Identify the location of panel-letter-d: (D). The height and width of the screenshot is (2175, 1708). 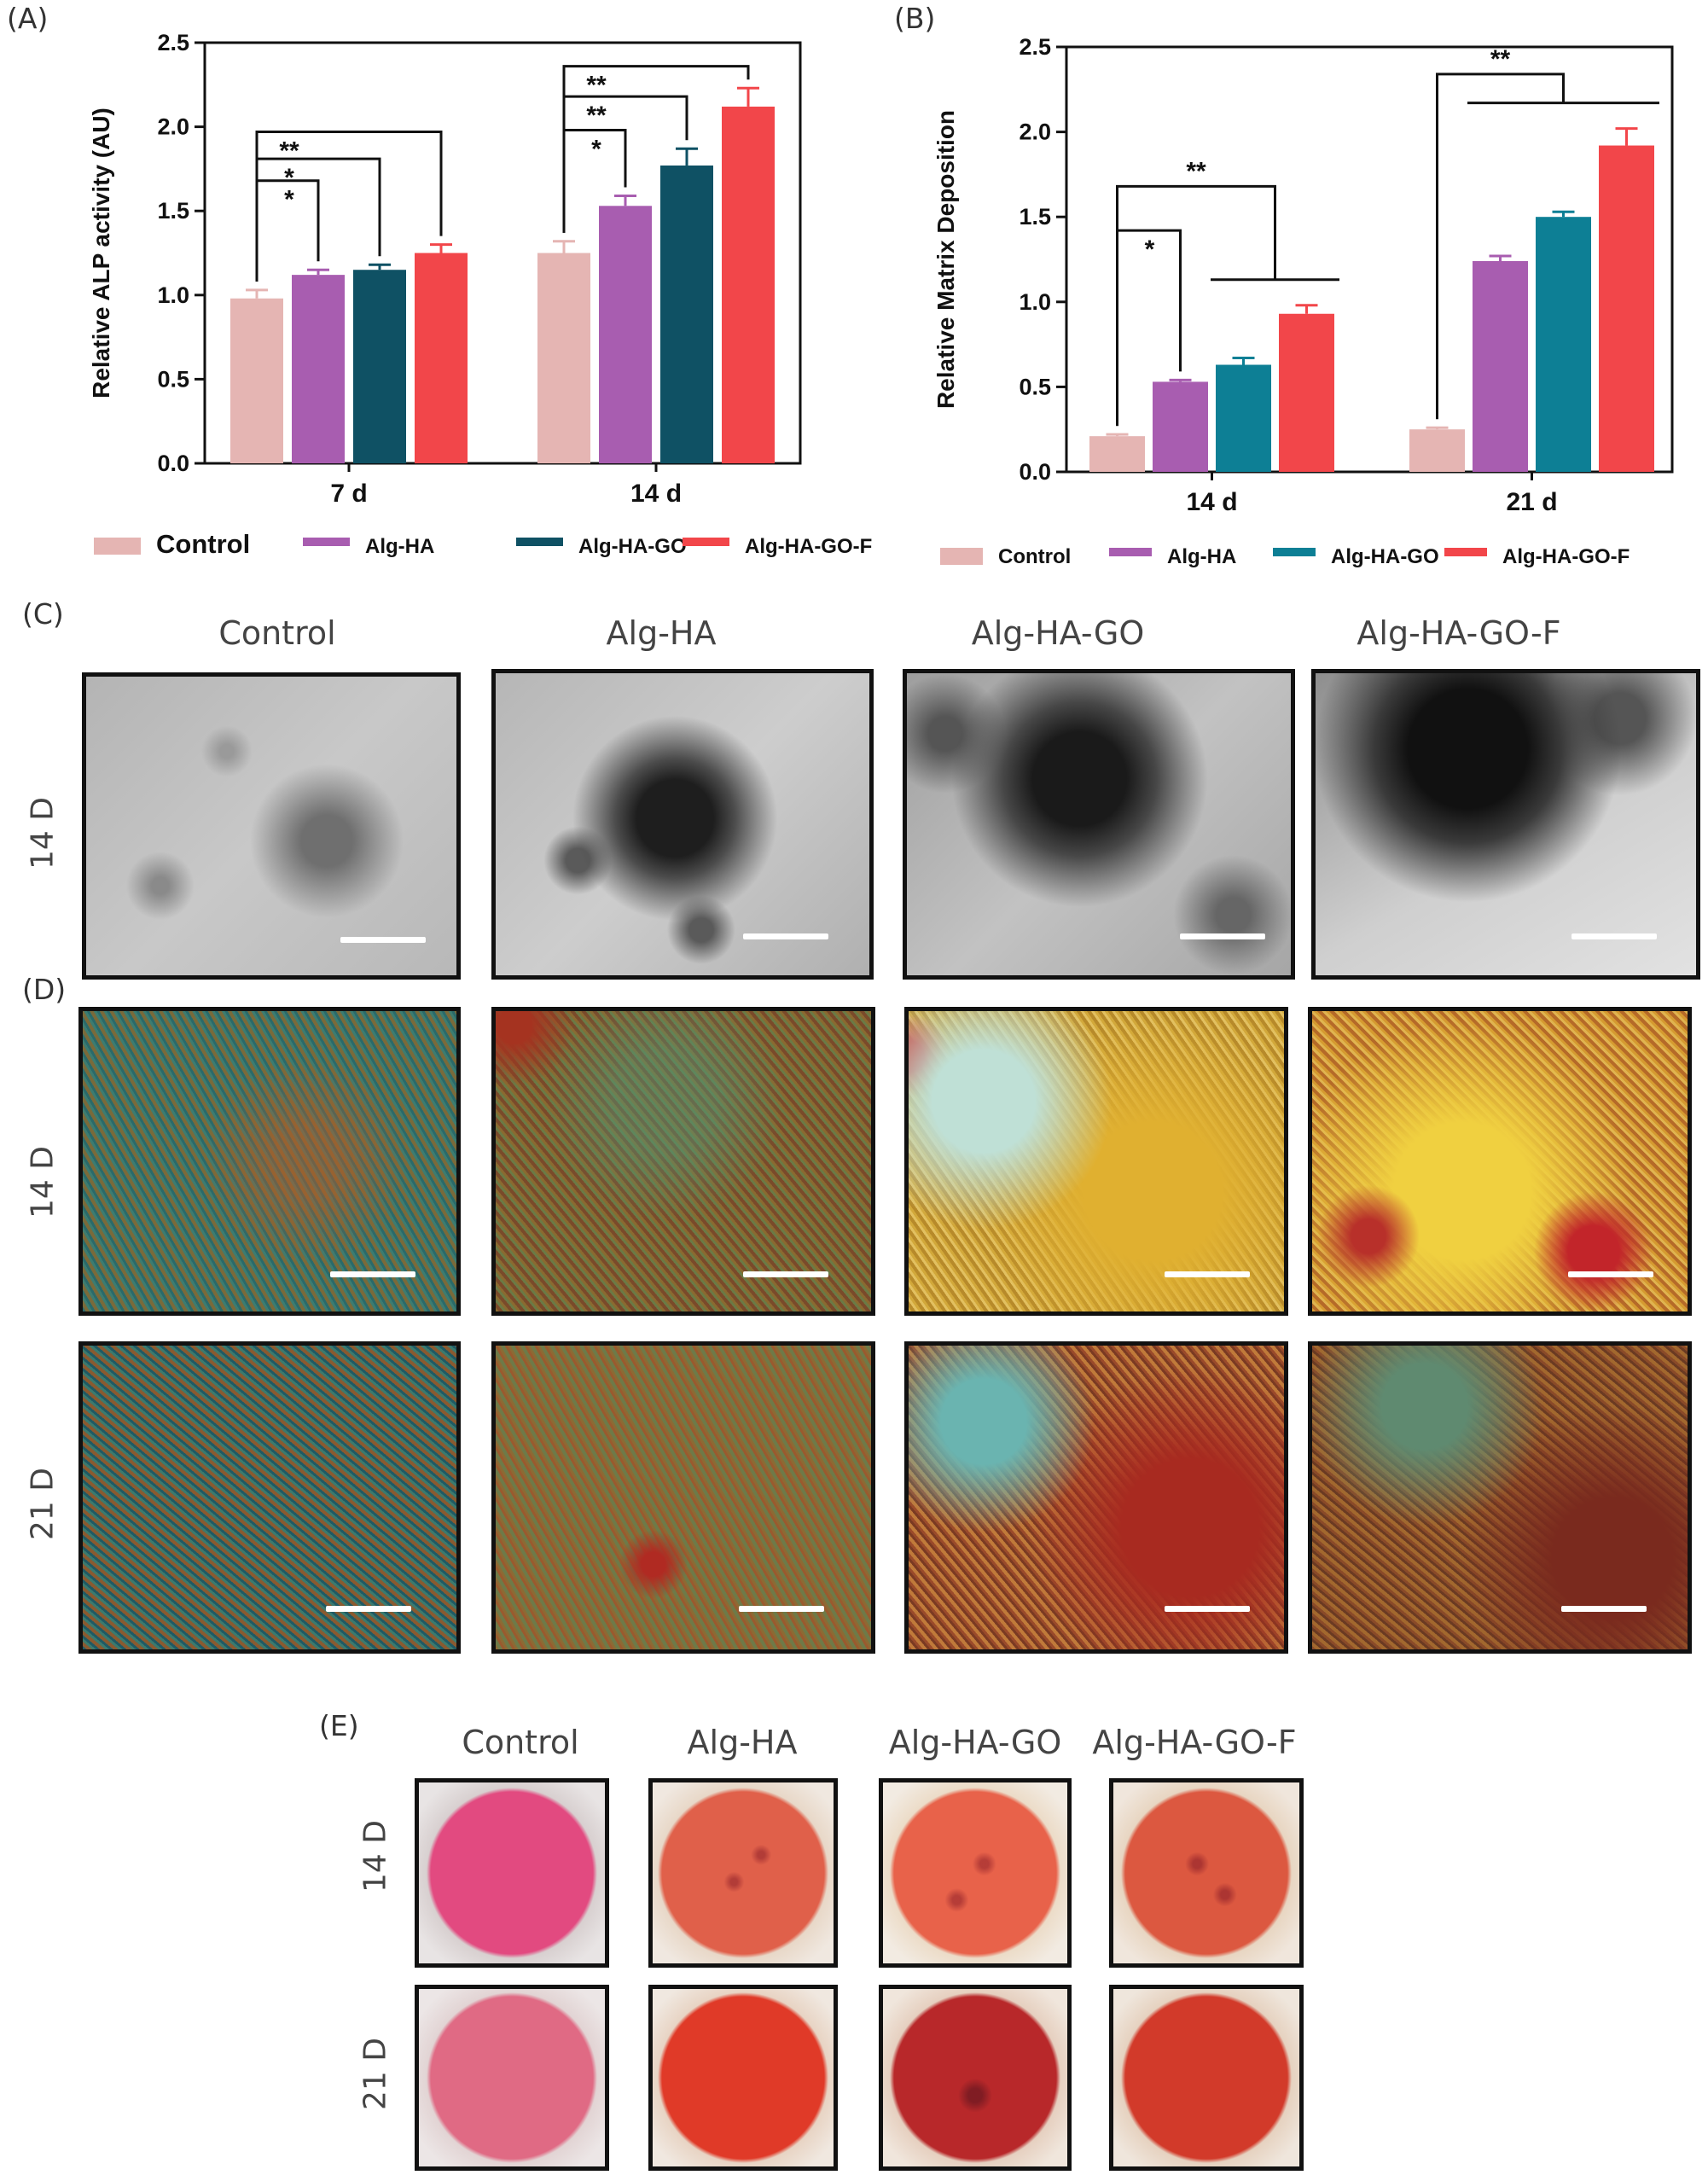
(44, 989).